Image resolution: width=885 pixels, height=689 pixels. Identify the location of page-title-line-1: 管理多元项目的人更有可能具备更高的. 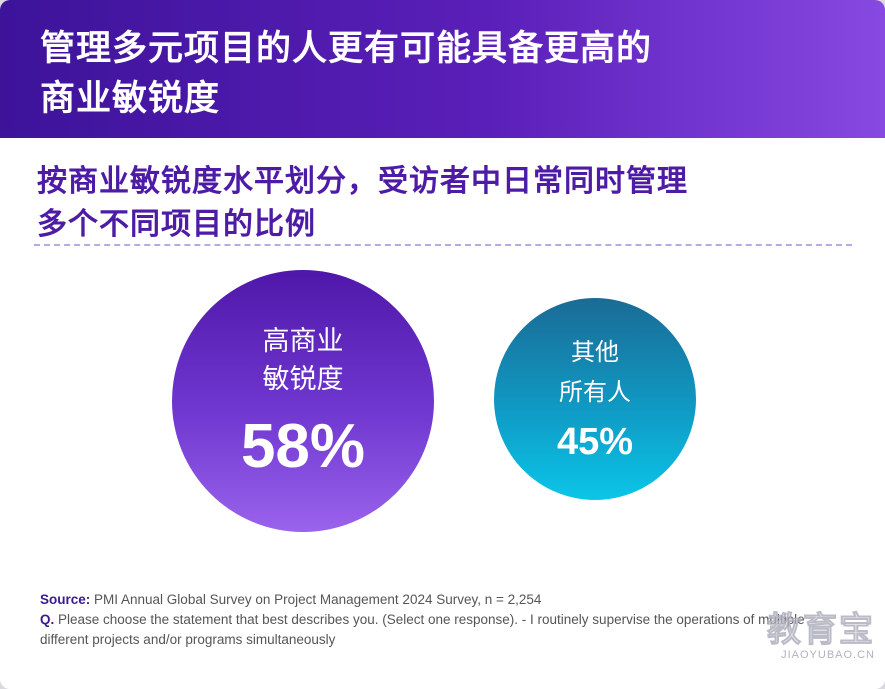
(346, 49).